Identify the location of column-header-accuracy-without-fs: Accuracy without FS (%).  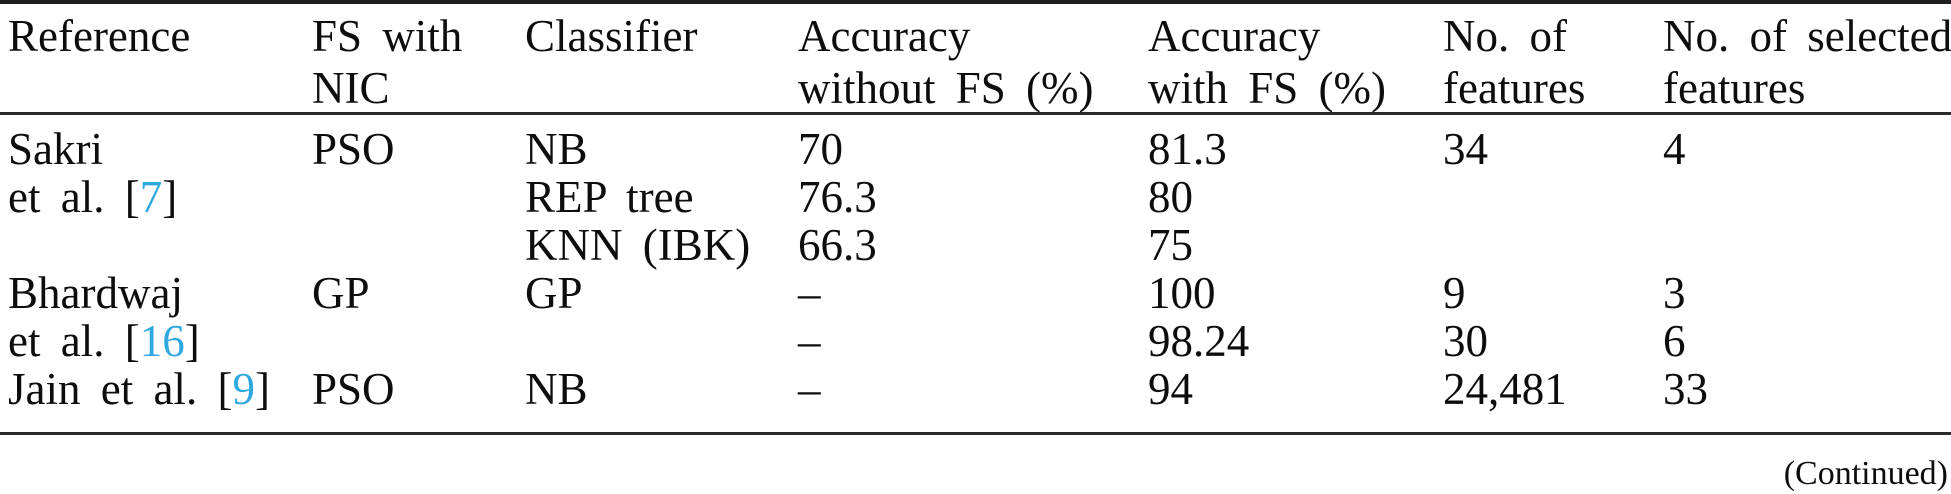
(946, 62).